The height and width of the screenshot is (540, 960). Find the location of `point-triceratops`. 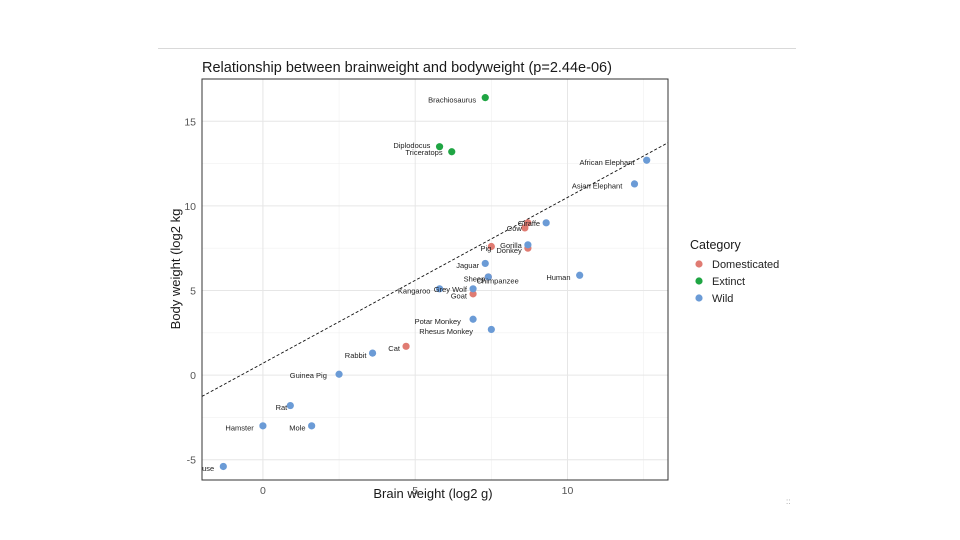

point-triceratops is located at coordinates (452, 152).